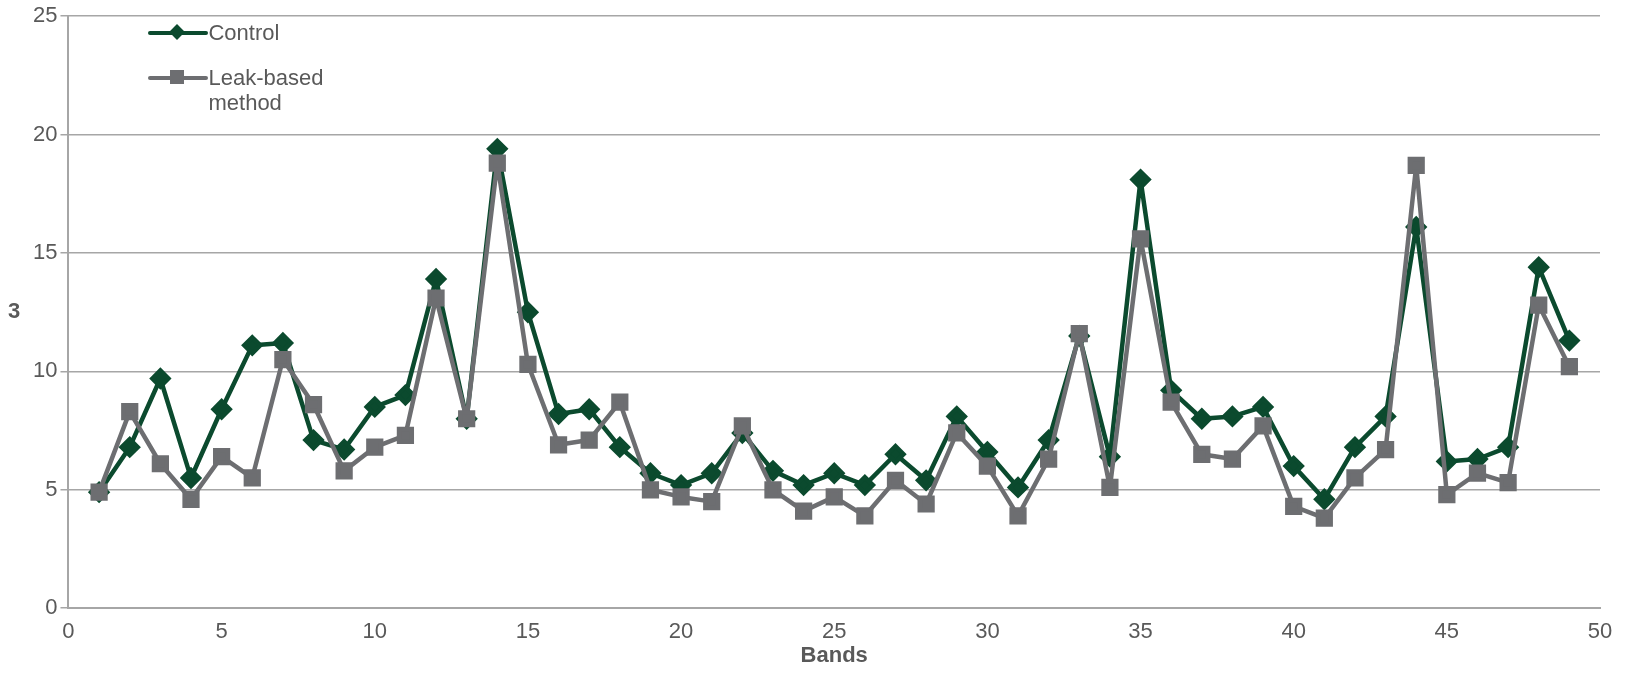  Describe the element at coordinates (528, 631) in the screenshot. I see `x-tick-label: 15` at that location.